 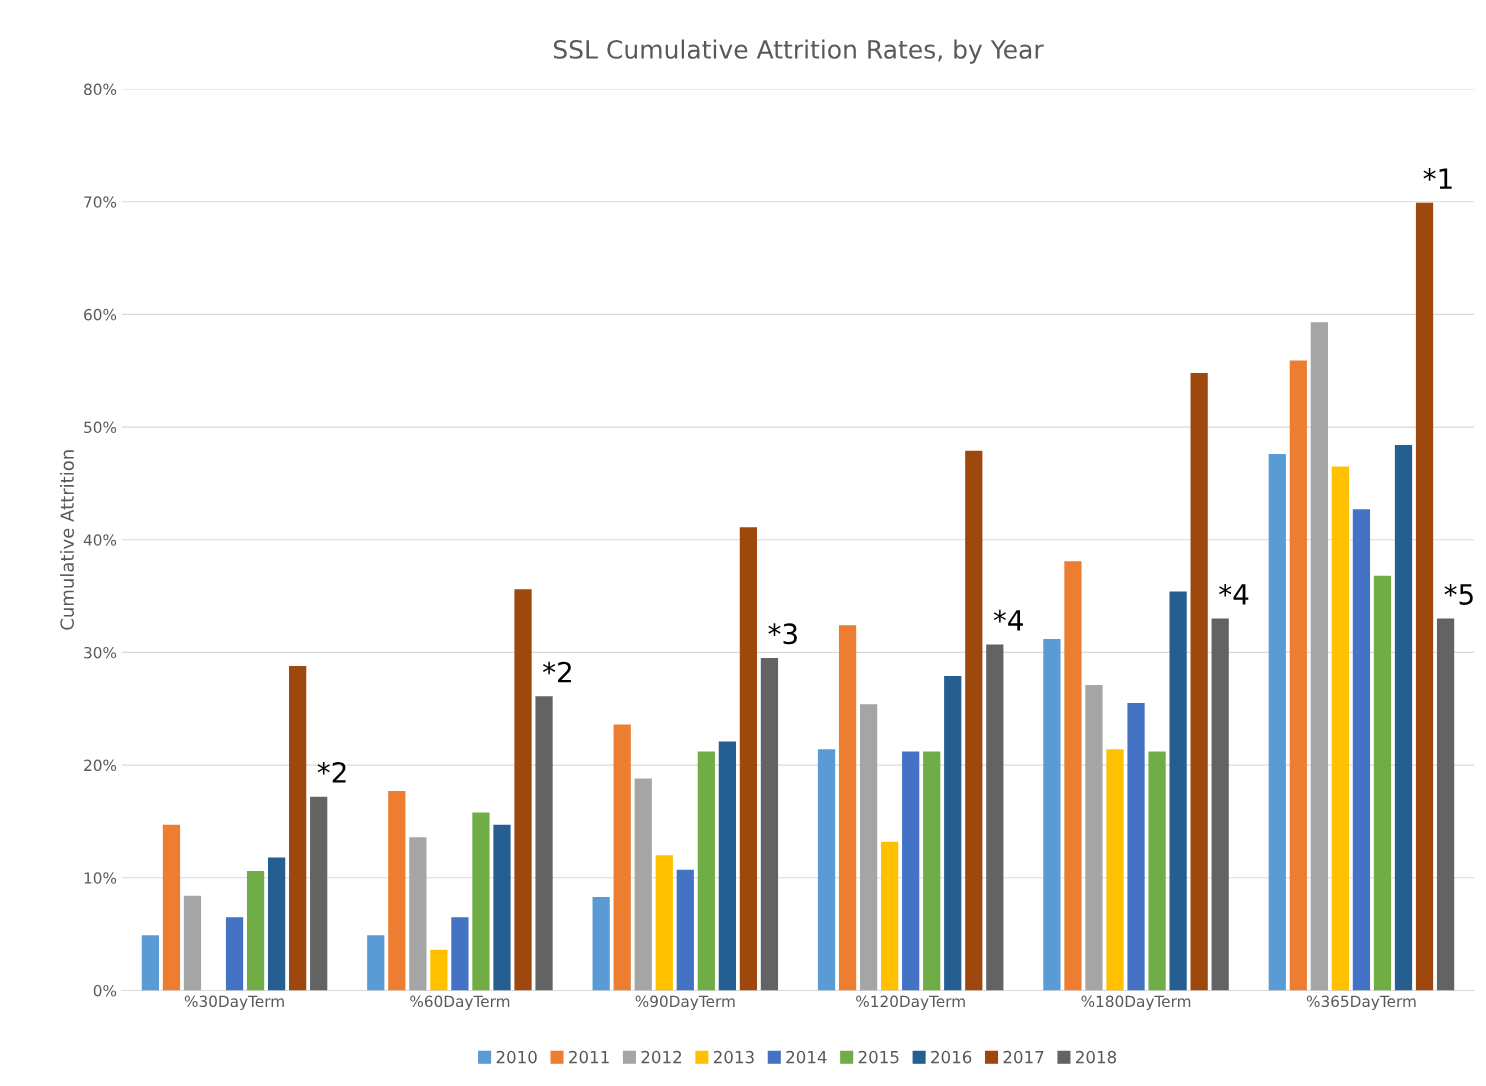 I want to click on y-tick-label: 10%, so click(x=100, y=878).